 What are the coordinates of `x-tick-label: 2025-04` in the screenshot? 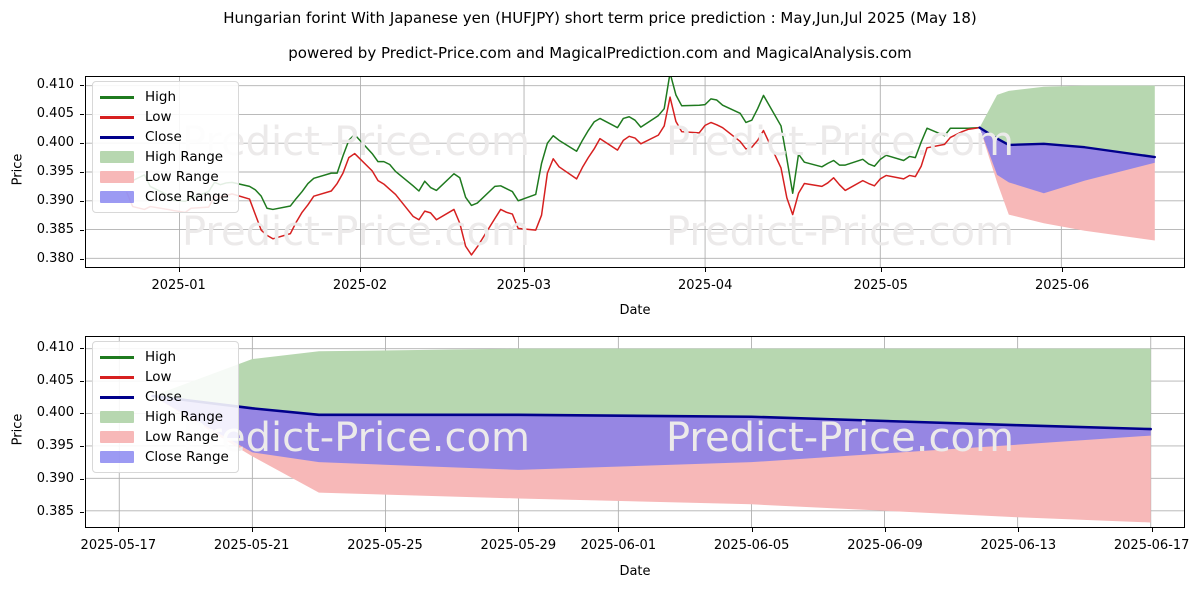 It's located at (705, 285).